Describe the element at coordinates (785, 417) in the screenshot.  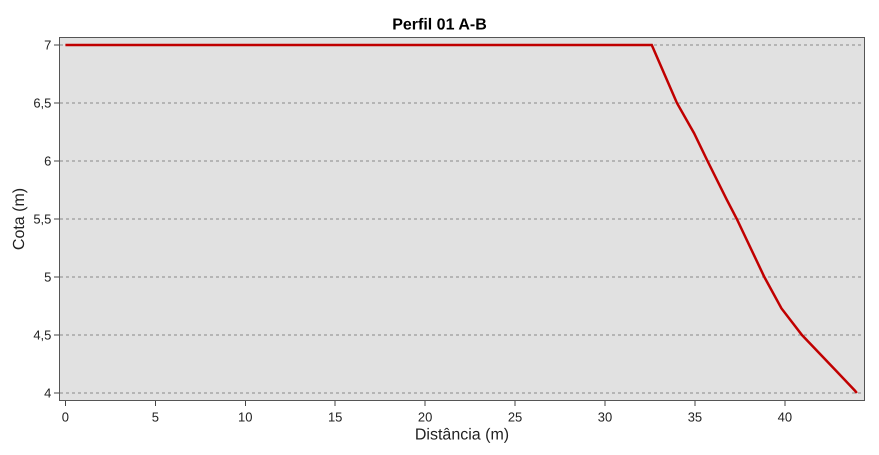
I see `x-tick-label: 40` at that location.